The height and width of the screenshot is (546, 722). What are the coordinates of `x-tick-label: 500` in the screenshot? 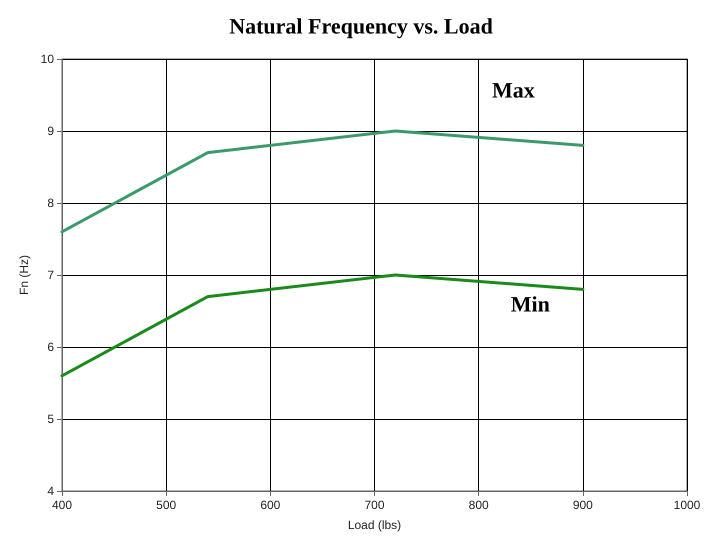 It's located at (166, 505).